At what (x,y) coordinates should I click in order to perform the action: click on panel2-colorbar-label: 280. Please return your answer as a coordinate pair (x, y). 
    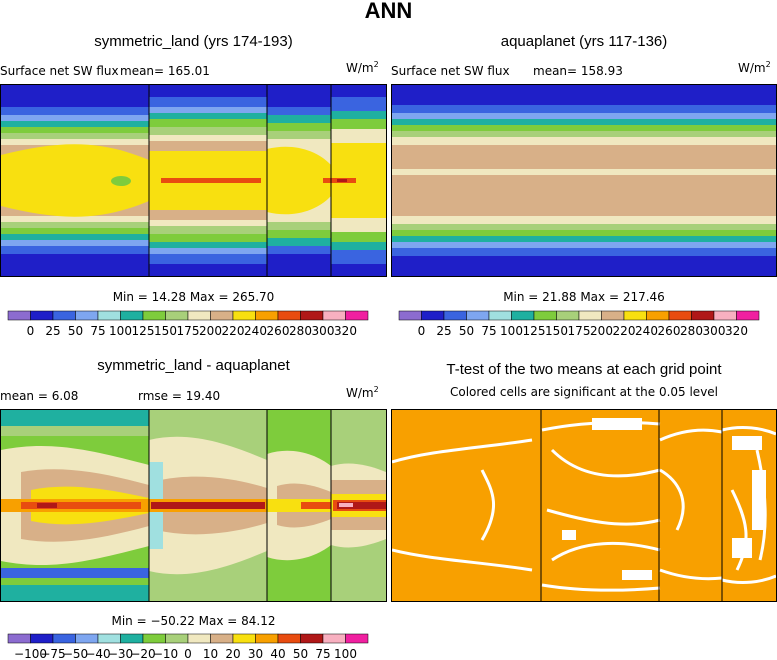
    Looking at the image, I should click on (691, 331).